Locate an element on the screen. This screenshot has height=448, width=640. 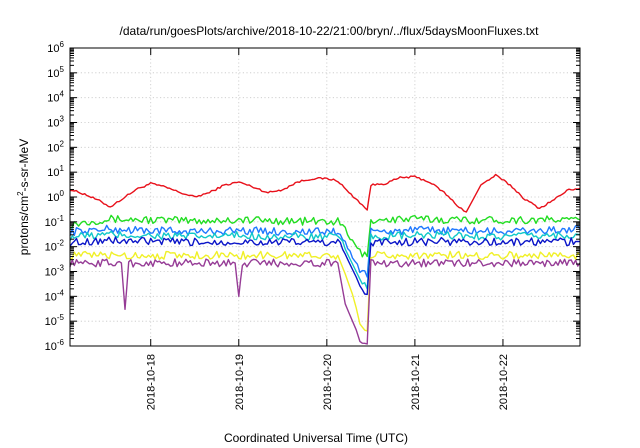
y-tick-label: 10⁶ is located at coordinates (55, 47).